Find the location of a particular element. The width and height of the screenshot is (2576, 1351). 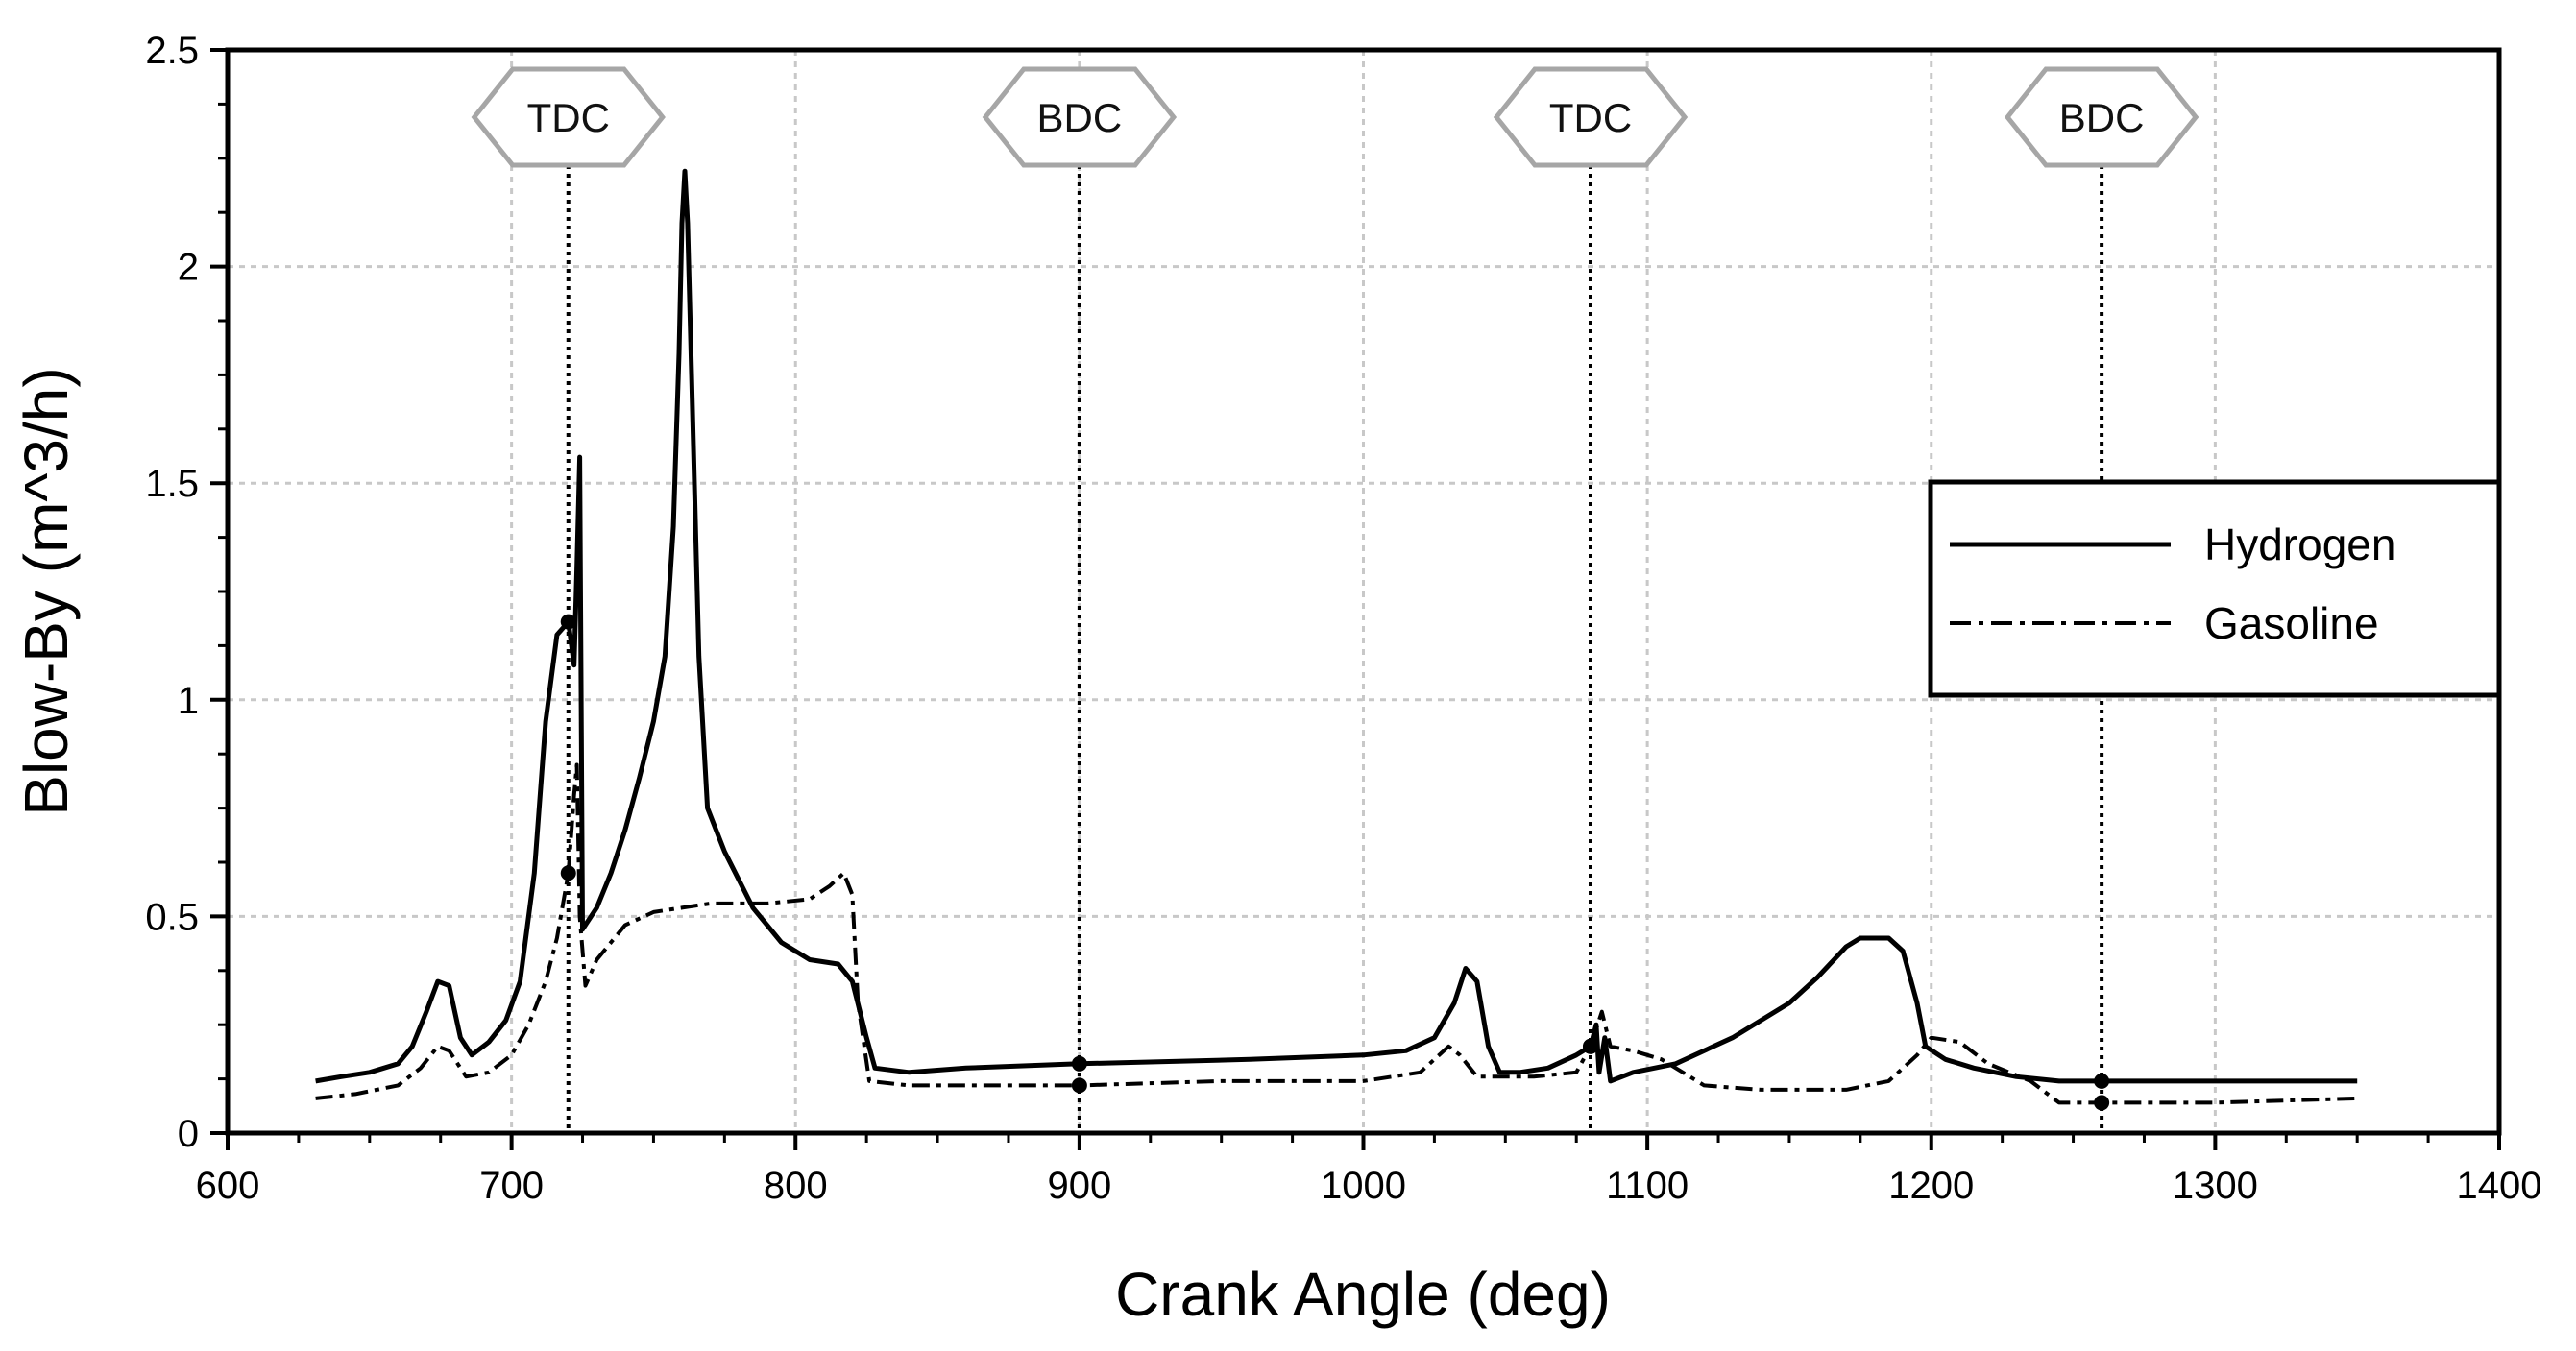

legend-label-hydrogen: Hydrogen is located at coordinates (2299, 544).